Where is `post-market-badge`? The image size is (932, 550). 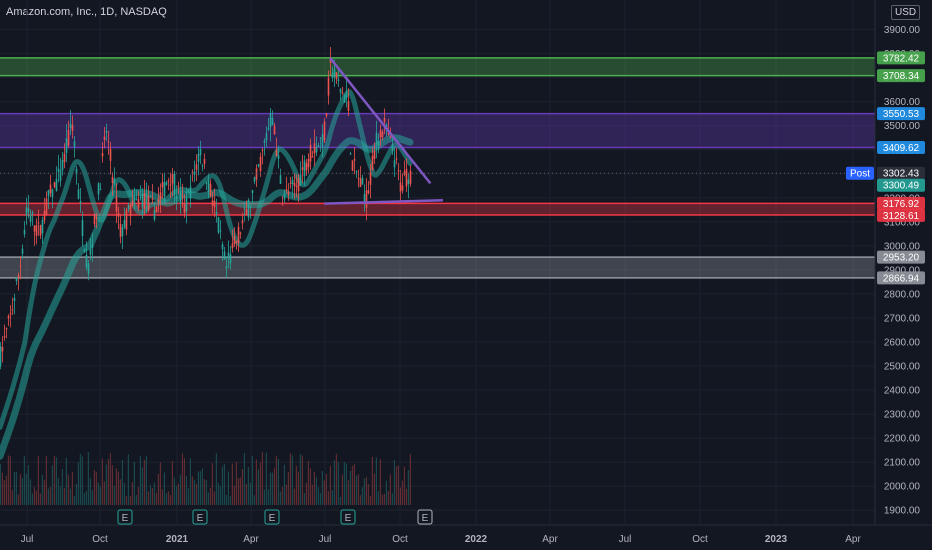 post-market-badge is located at coordinates (860, 173).